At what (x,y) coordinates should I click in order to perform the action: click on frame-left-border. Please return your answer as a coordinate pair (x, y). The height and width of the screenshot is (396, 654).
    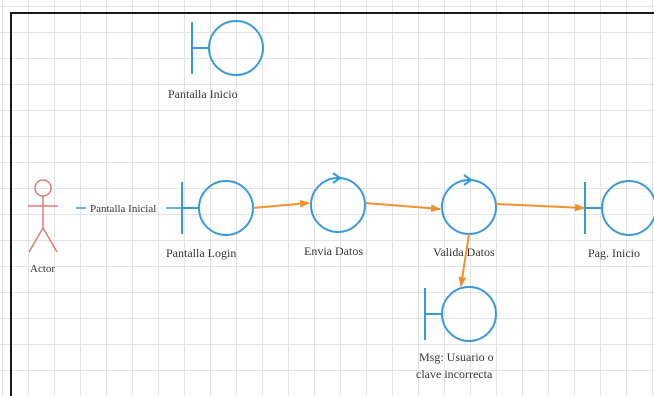
    Looking at the image, I should click on (11, 204).